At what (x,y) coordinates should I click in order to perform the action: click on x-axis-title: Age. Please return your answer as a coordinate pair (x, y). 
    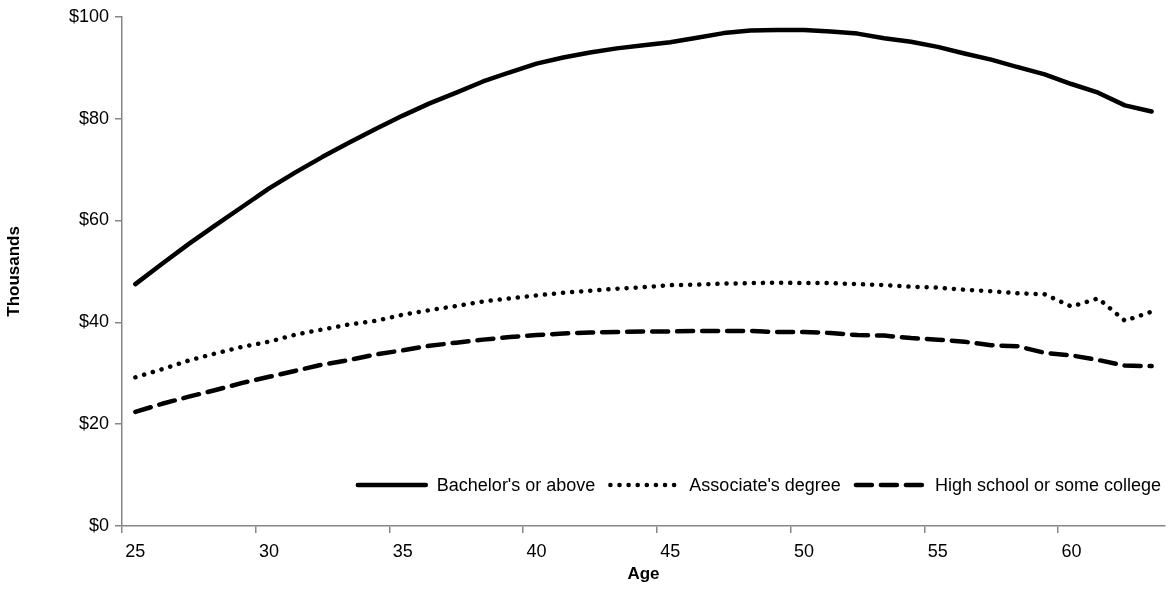
    Looking at the image, I should click on (643, 574).